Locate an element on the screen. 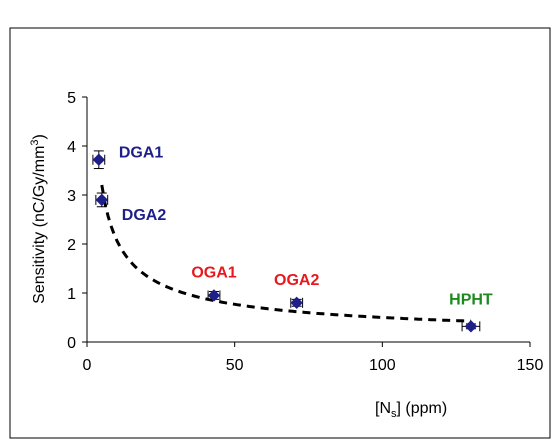 The image size is (560, 442). y-tick-label: 1 is located at coordinates (71, 294).